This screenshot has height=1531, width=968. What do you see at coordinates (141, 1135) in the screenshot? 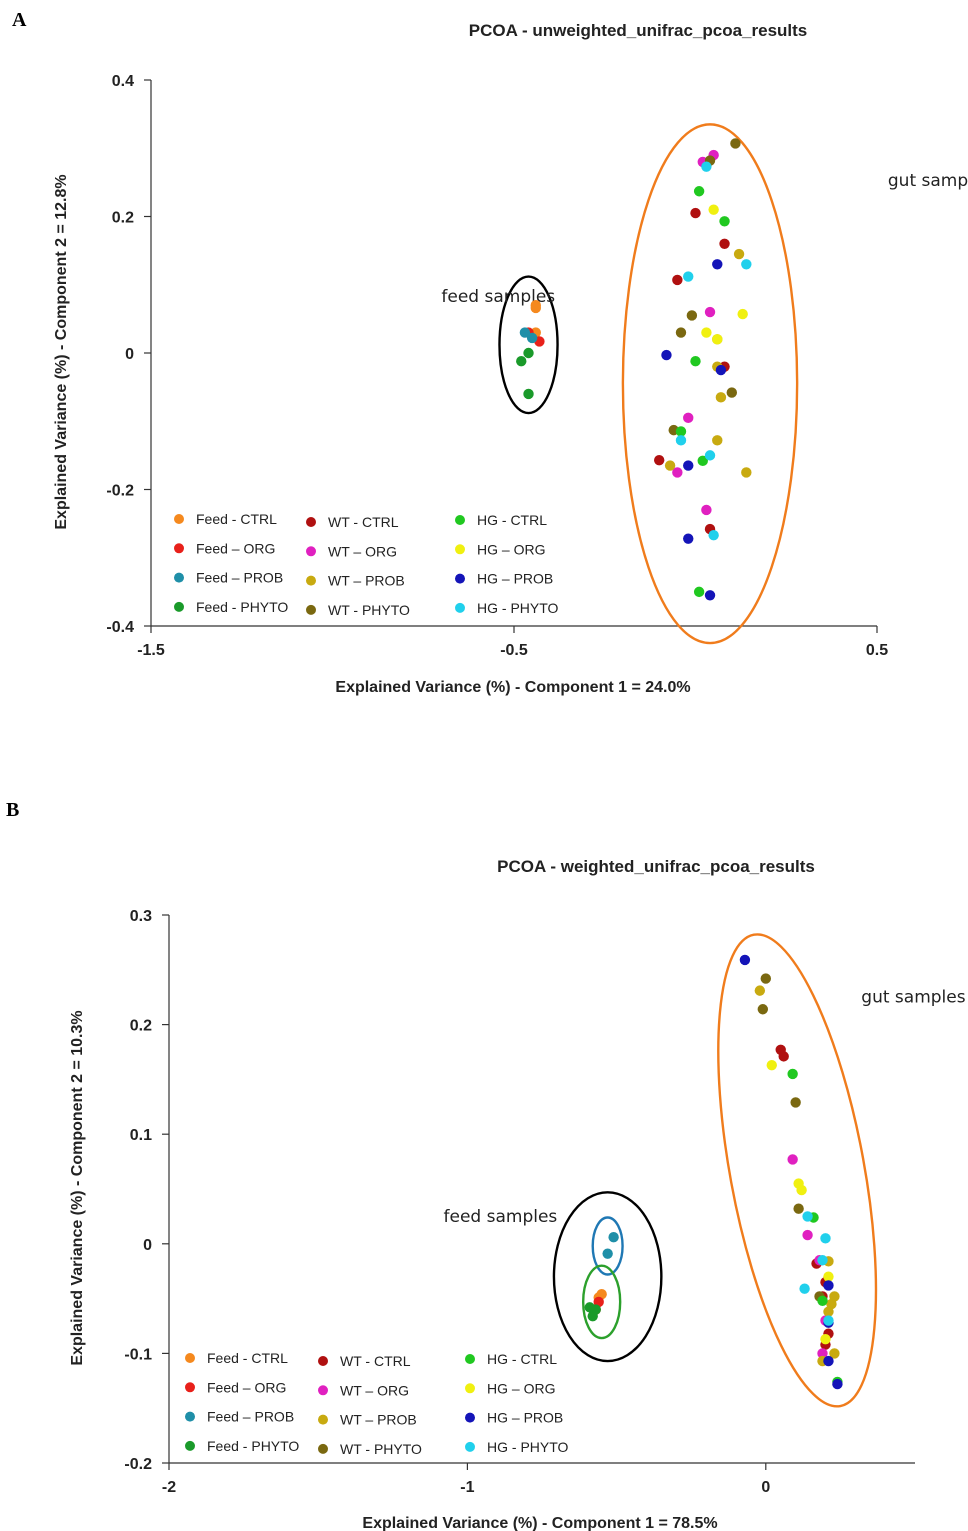
I see `y-tick-label: 0.1` at bounding box center [141, 1135].